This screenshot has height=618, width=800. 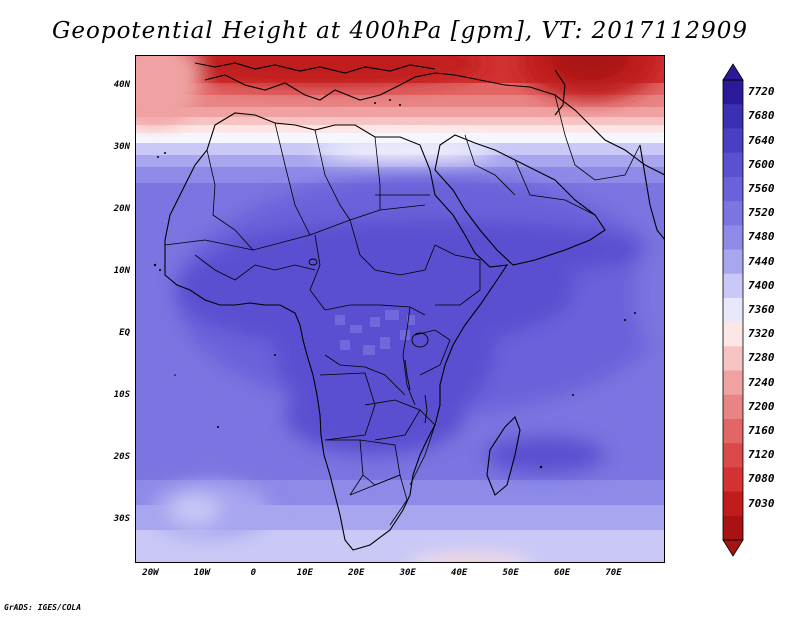 I want to click on border-iran, so click(x=597, y=137).